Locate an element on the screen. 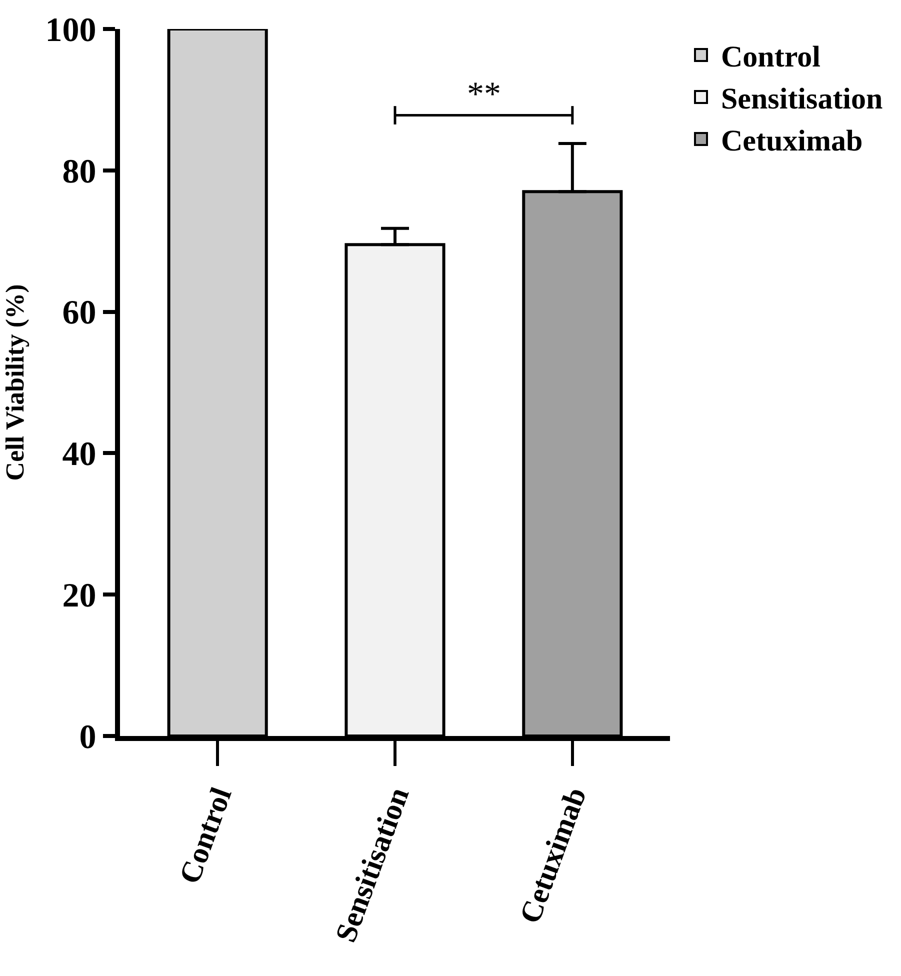 Image resolution: width=901 pixels, height=976 pixels. y-tick-label: 100 is located at coordinates (70, 30).